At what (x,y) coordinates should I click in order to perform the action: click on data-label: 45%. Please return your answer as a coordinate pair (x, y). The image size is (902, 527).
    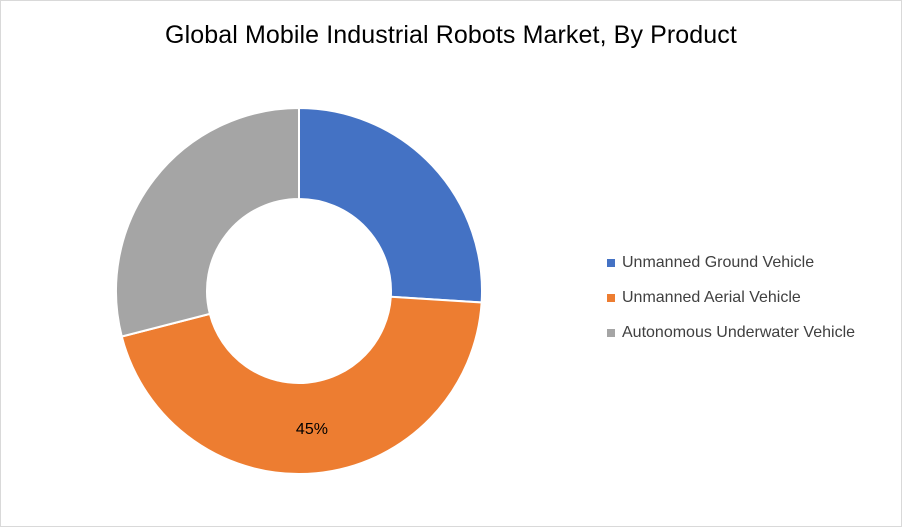
    Looking at the image, I should click on (312, 429).